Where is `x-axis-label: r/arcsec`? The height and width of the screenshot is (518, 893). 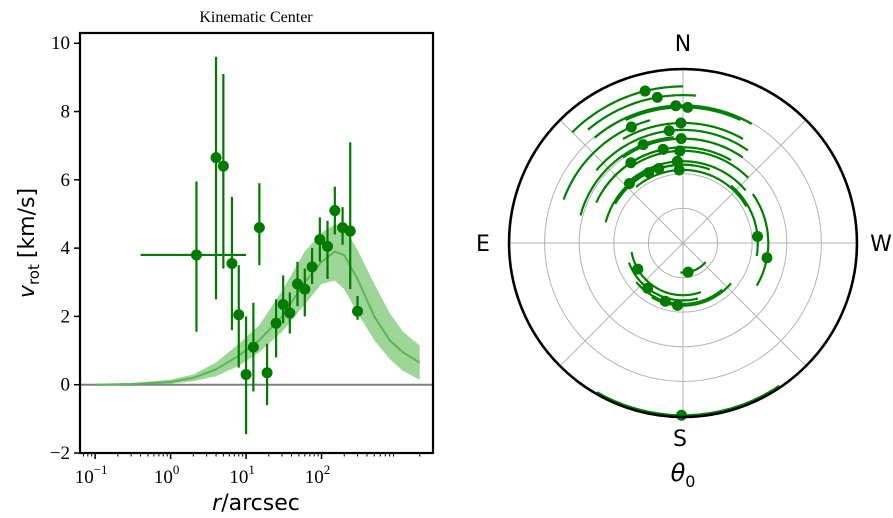 x-axis-label: r/arcsec is located at coordinates (256, 503).